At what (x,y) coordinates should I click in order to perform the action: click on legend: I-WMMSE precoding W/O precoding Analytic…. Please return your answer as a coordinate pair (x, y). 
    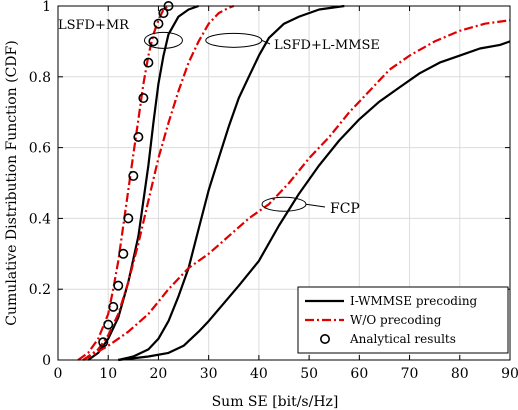
    Looking at the image, I should click on (403, 320).